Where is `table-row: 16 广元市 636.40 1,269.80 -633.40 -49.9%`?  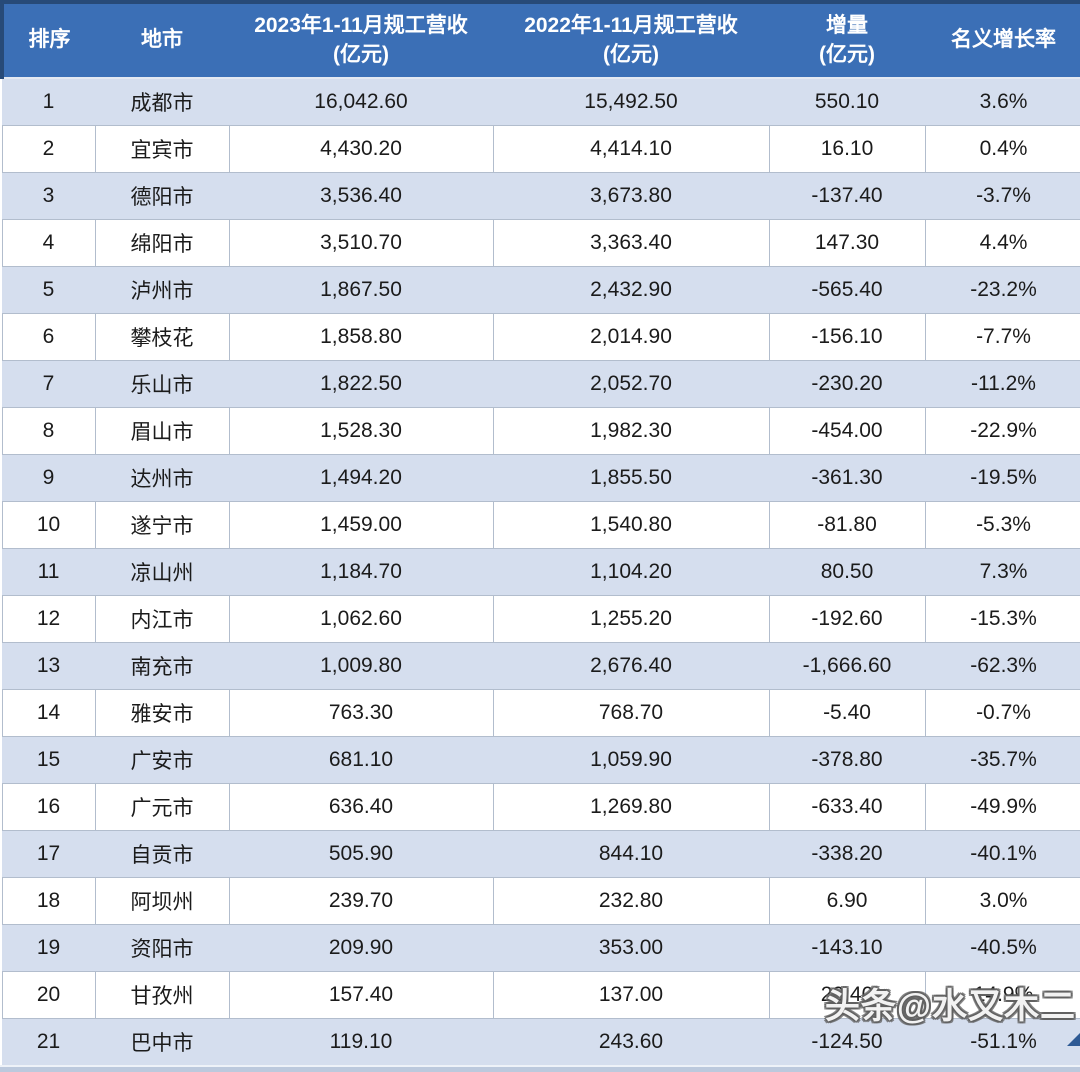
table-row: 16 广元市 636.40 1,269.80 -633.40 -49.9% is located at coordinates (540, 807).